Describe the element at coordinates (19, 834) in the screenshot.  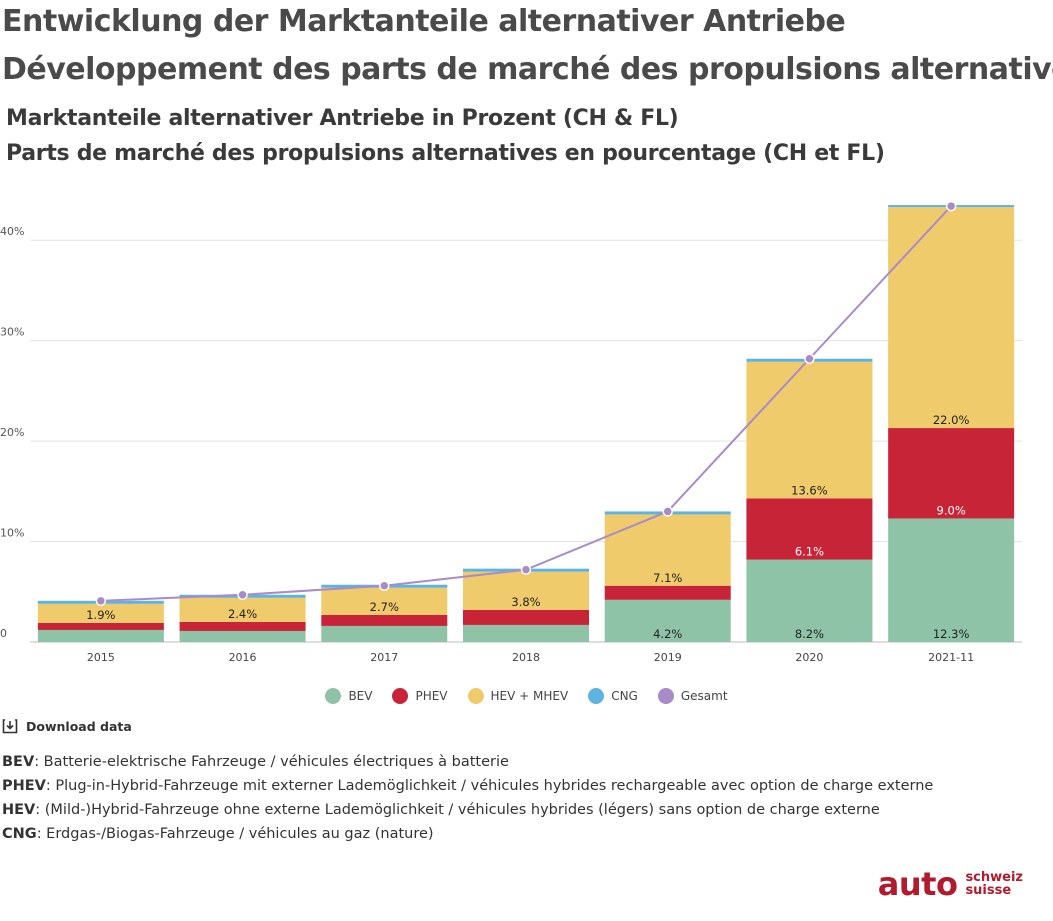
I see `note-term: CNG` at that location.